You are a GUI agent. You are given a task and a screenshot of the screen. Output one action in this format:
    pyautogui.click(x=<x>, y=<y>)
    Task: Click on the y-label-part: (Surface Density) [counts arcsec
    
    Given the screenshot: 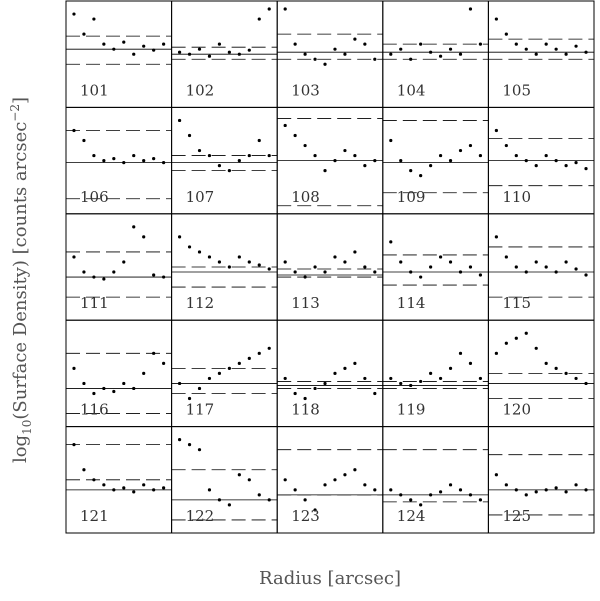 What is the action you would take?
    pyautogui.click(x=20, y=271)
    